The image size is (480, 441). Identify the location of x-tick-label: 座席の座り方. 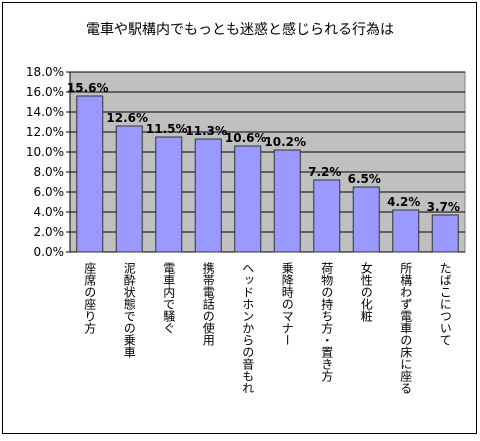
(90, 298).